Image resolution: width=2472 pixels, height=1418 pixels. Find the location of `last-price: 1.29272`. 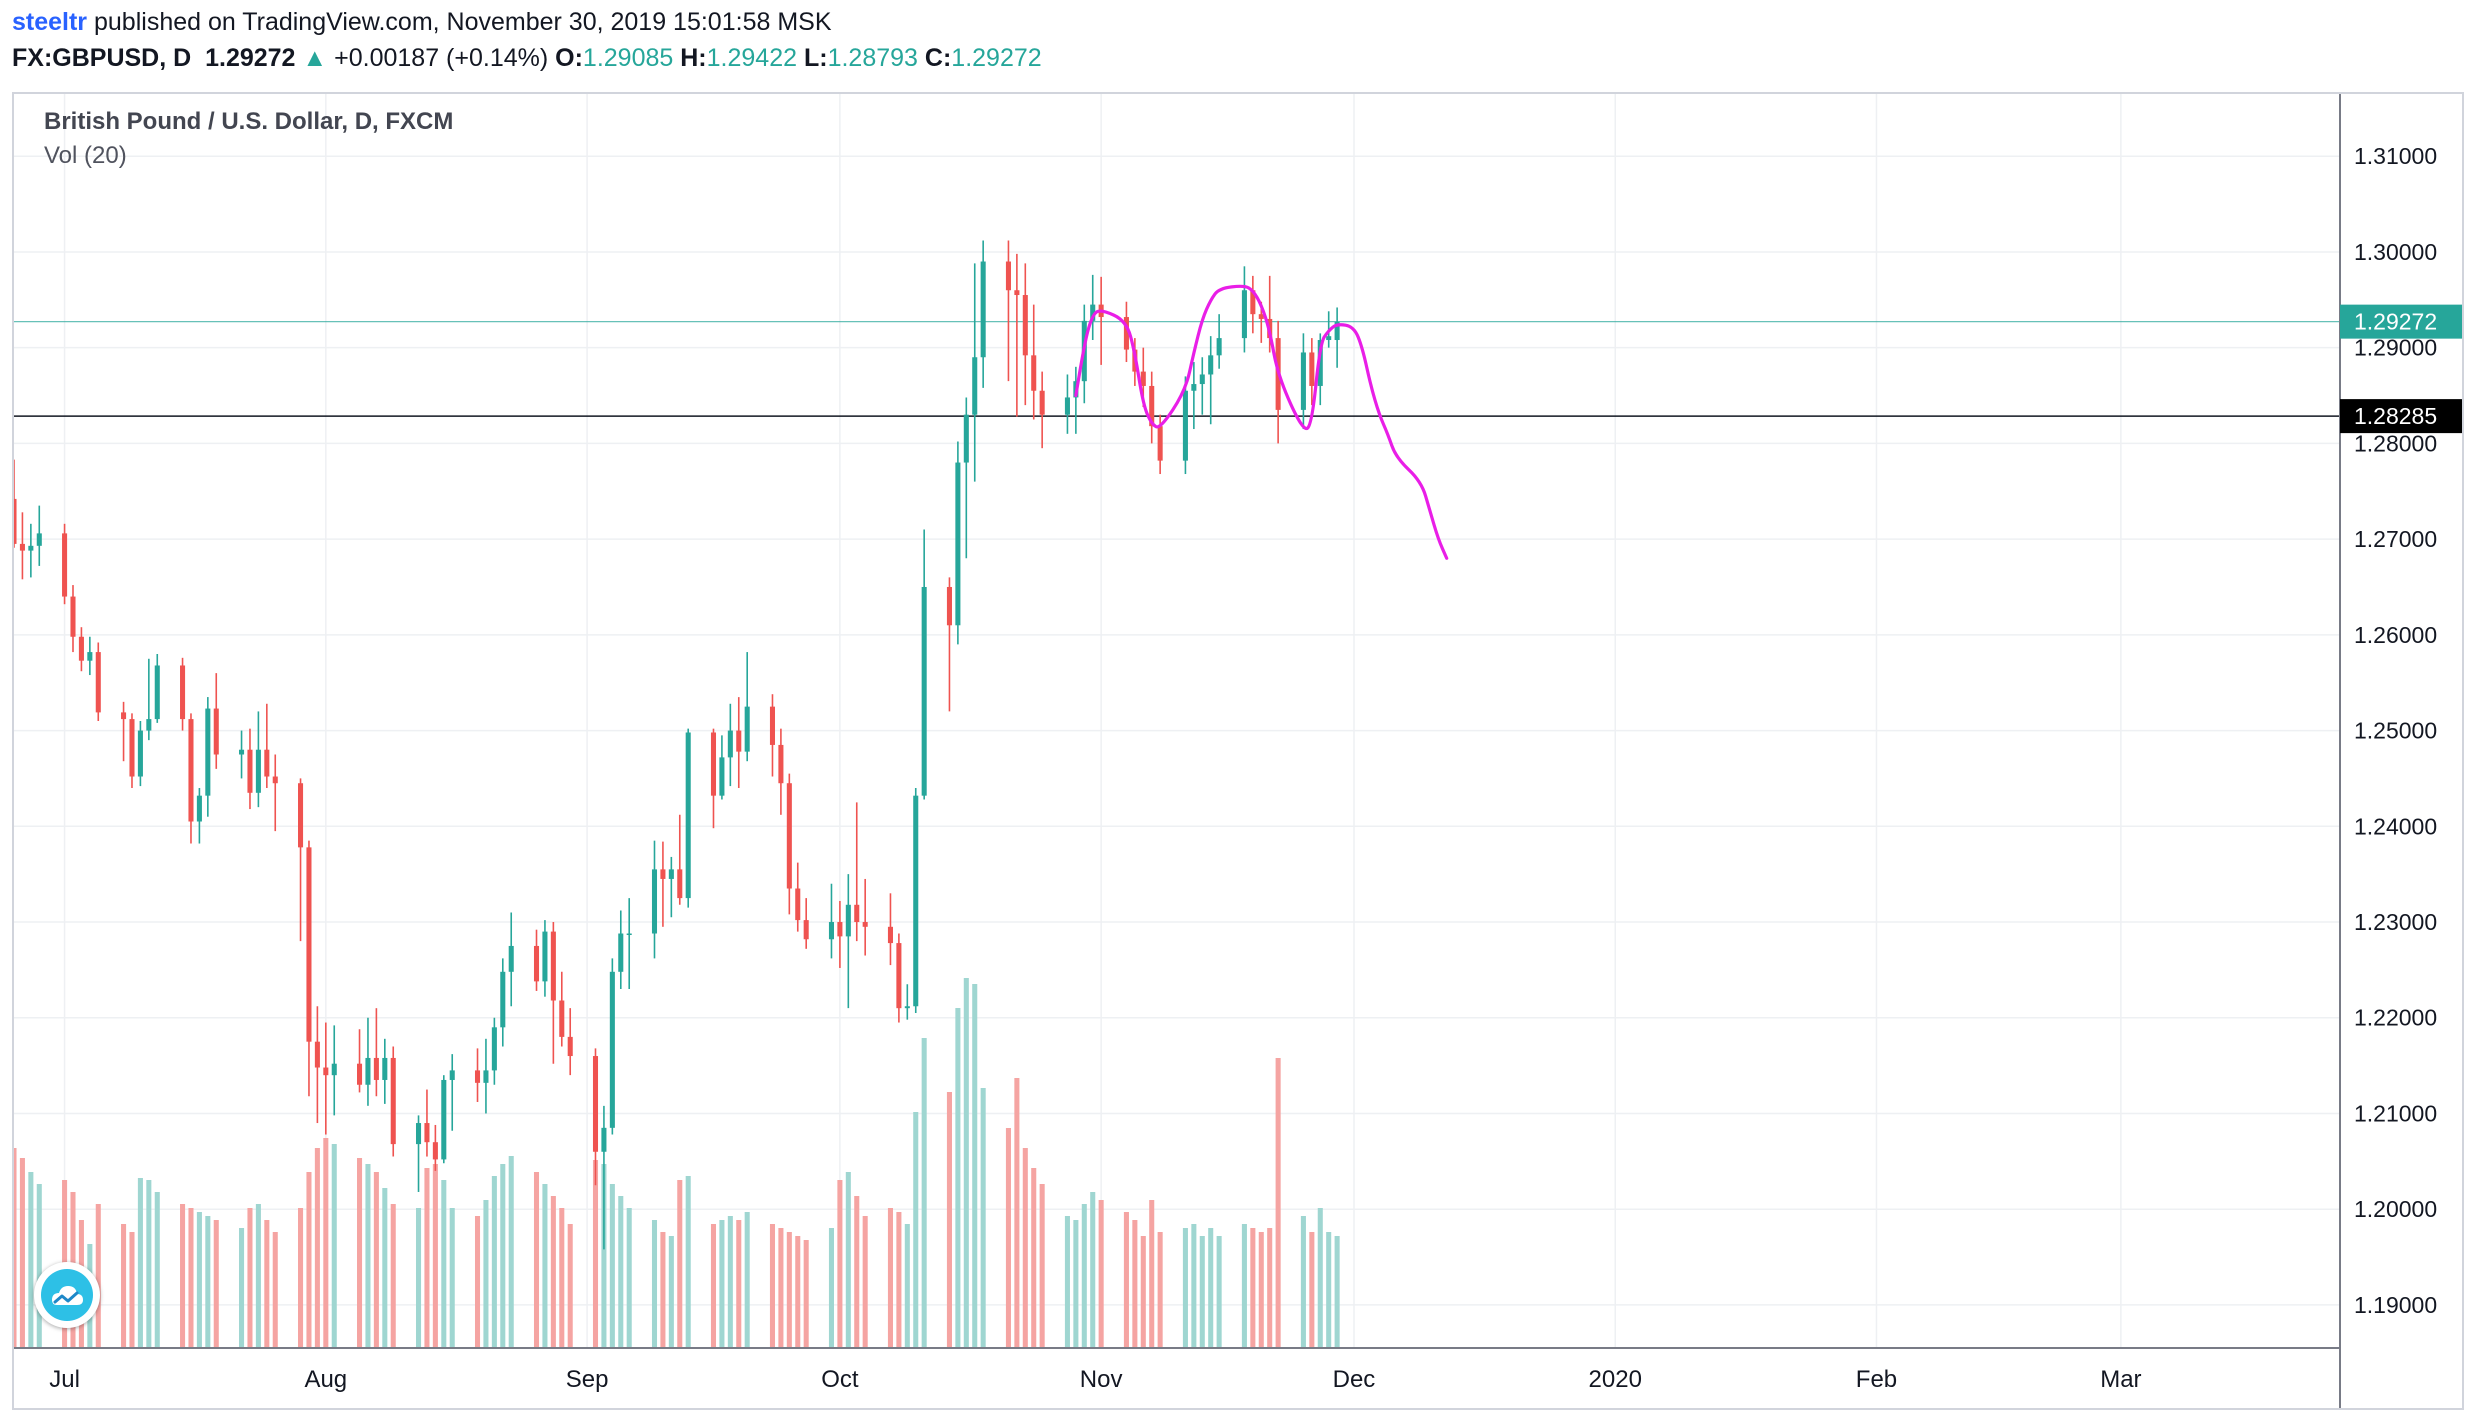

last-price: 1.29272 is located at coordinates (250, 58).